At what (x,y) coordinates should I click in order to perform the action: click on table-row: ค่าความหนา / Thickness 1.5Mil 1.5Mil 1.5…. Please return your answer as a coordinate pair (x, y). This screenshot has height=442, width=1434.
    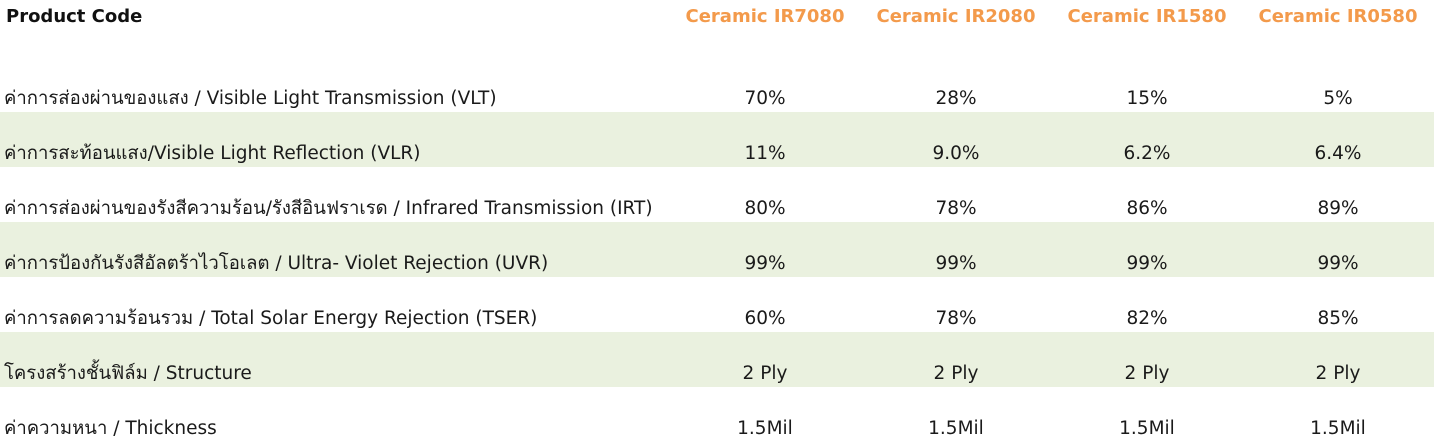
    Looking at the image, I should click on (717, 414).